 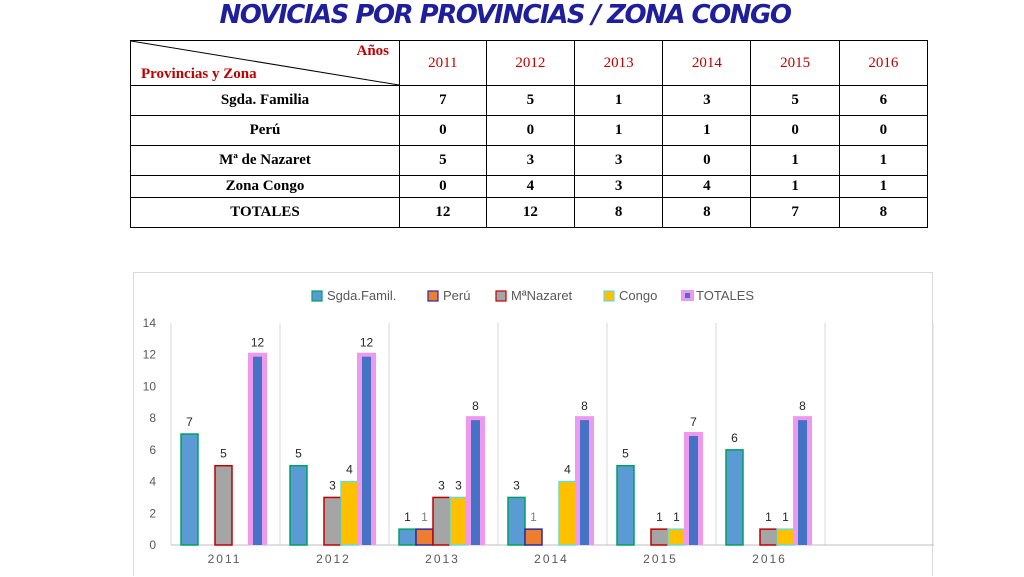 What do you see at coordinates (150, 323) in the screenshot?
I see `y-tick-label: 14` at bounding box center [150, 323].